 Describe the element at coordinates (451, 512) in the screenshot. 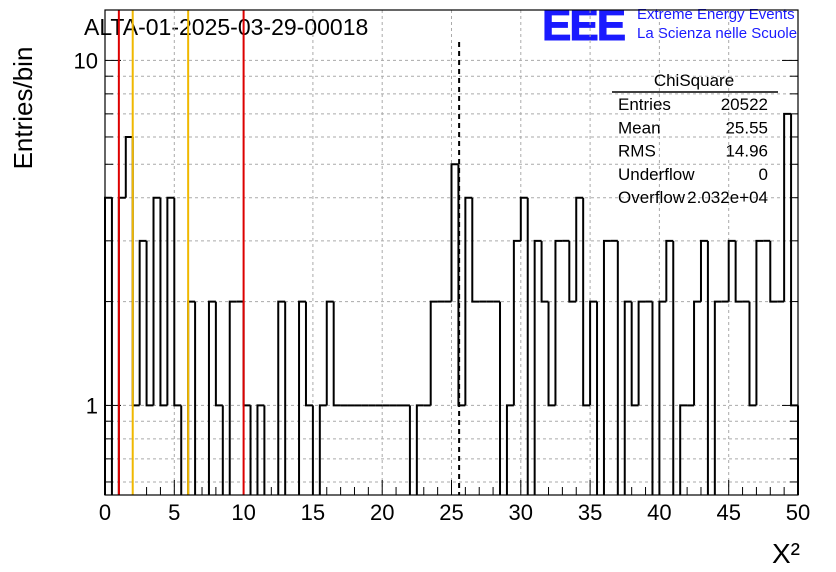

I see `x-tick-label: 25` at that location.